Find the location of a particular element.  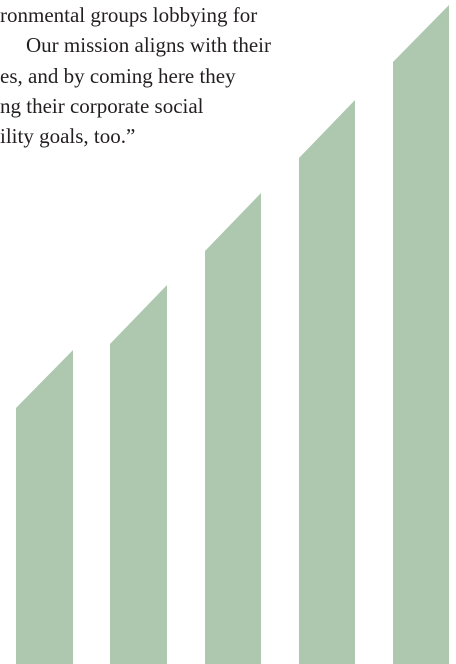

quote-line: es, and by coming here they is located at coordinates (118, 76).